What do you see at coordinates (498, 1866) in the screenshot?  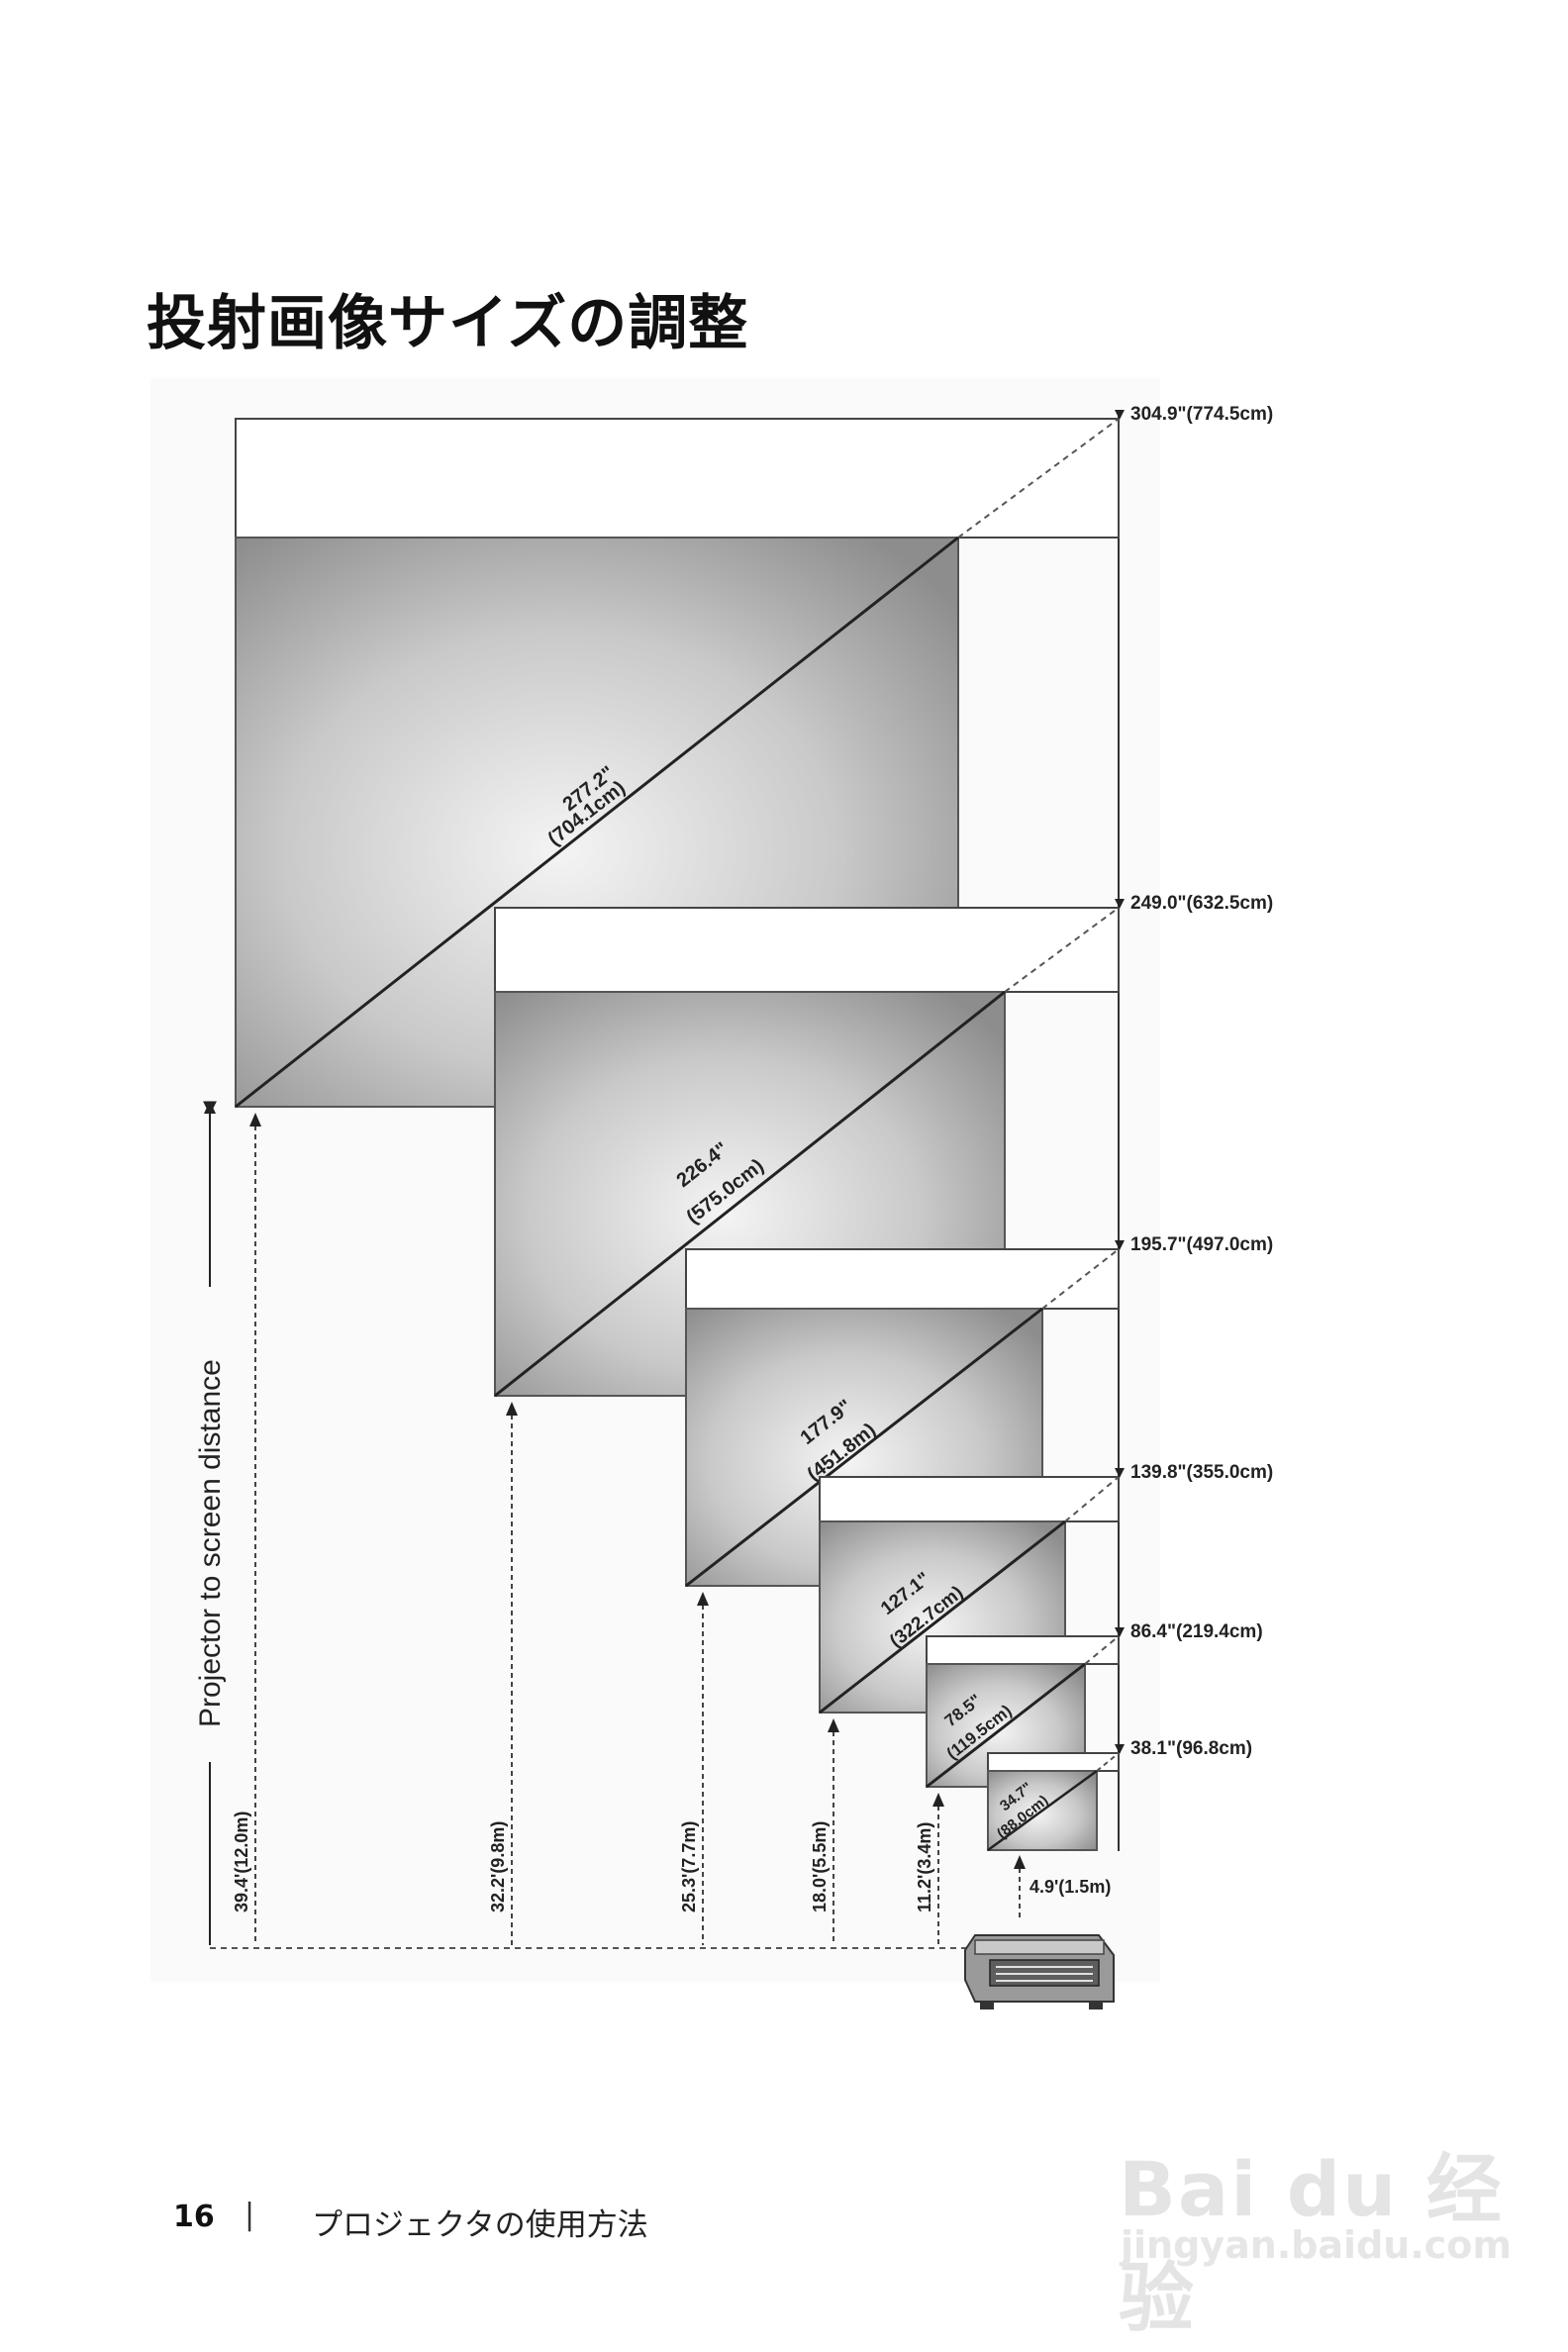 I see `distance-label-2: 32.2'(9.8m)` at bounding box center [498, 1866].